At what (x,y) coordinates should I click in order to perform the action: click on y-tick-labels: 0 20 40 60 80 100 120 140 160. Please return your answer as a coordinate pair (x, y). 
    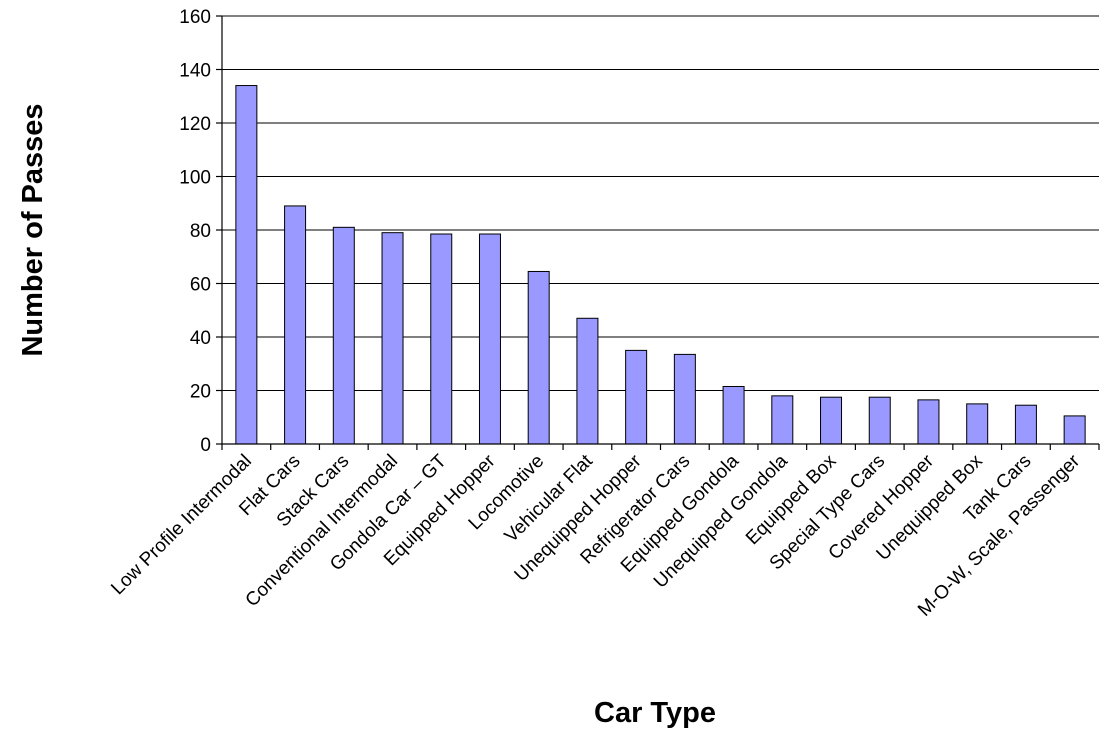
    Looking at the image, I should click on (200, 231).